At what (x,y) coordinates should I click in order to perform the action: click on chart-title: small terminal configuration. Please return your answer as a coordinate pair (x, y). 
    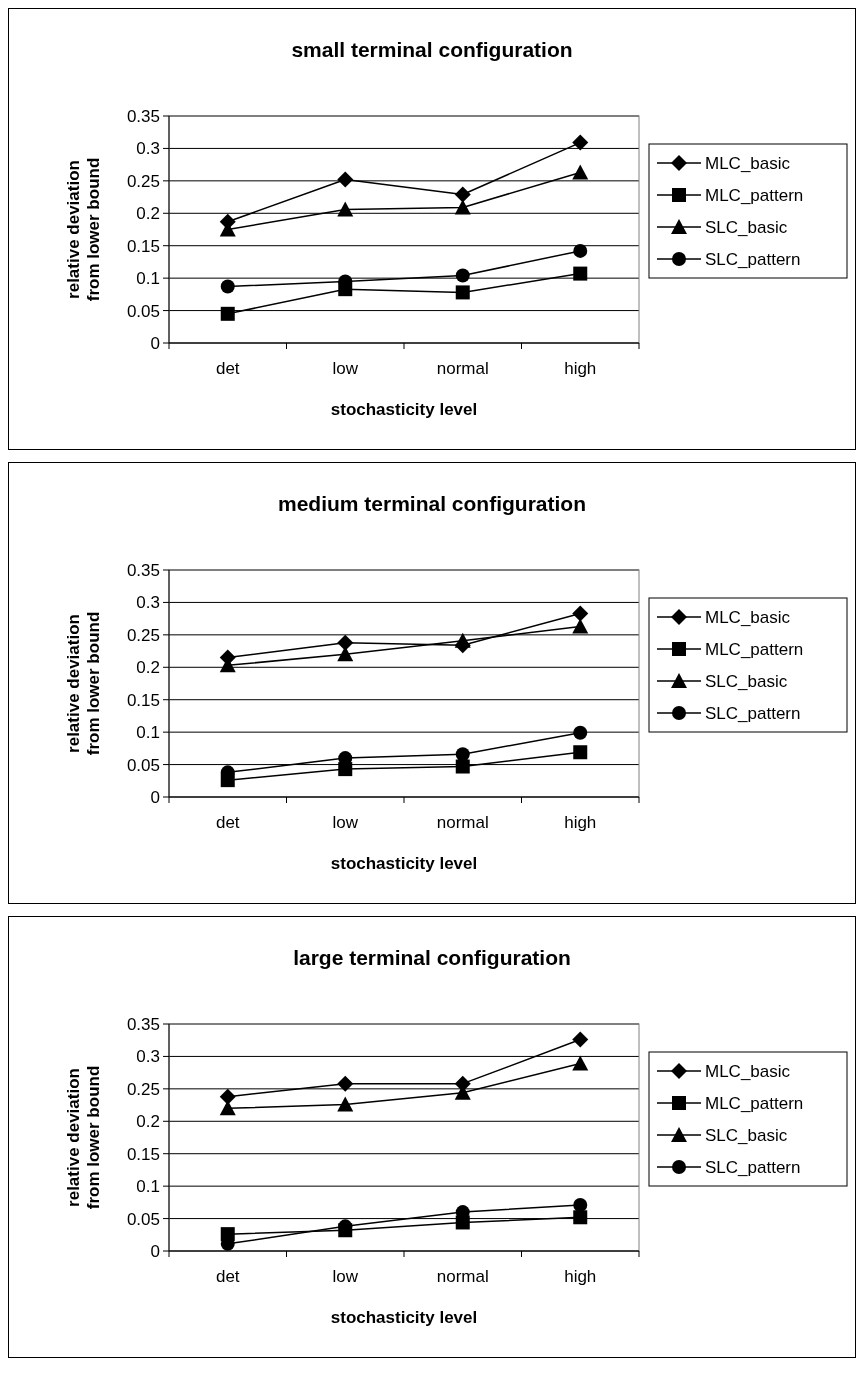
    Looking at the image, I should click on (432, 49).